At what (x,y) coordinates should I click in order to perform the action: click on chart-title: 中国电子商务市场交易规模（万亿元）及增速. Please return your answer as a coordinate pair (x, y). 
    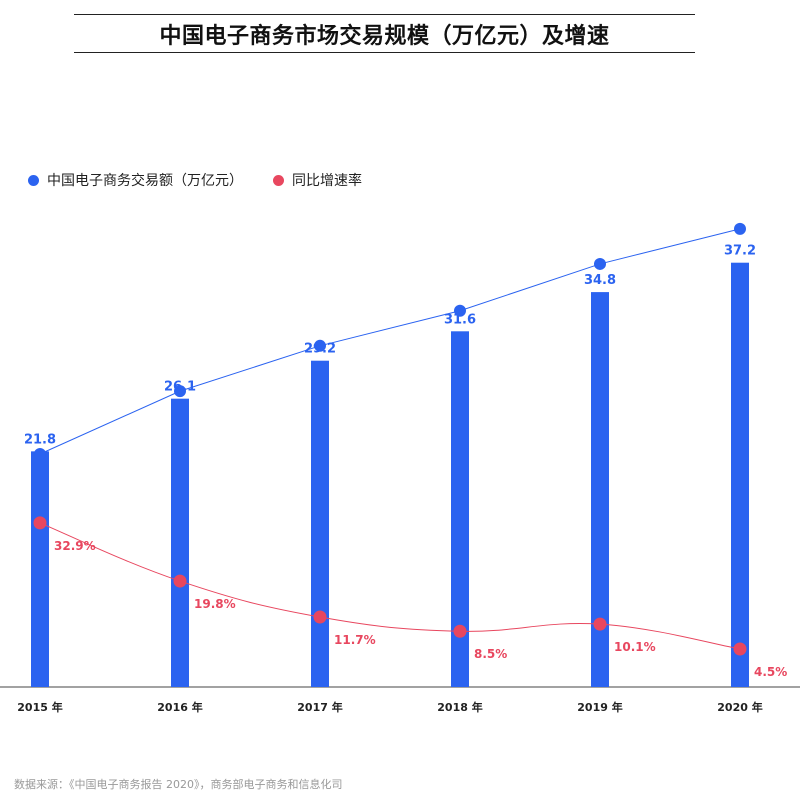
    Looking at the image, I should click on (384, 36).